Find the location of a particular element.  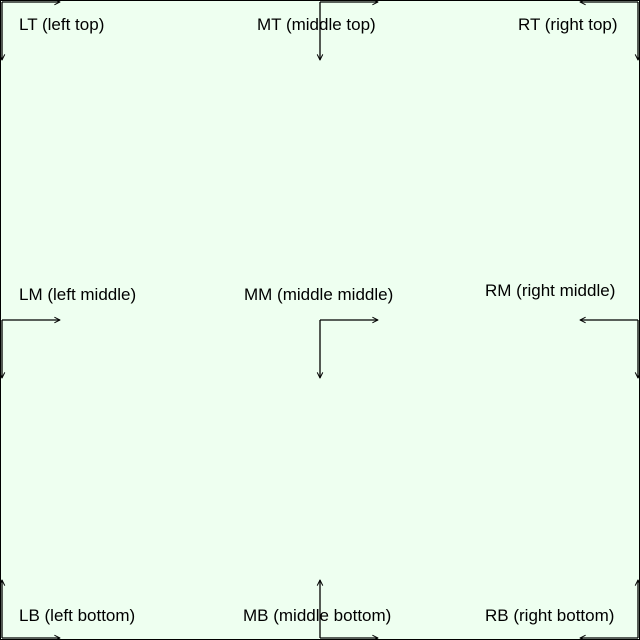

label-right-middle: RM (right middle) is located at coordinates (550, 290).